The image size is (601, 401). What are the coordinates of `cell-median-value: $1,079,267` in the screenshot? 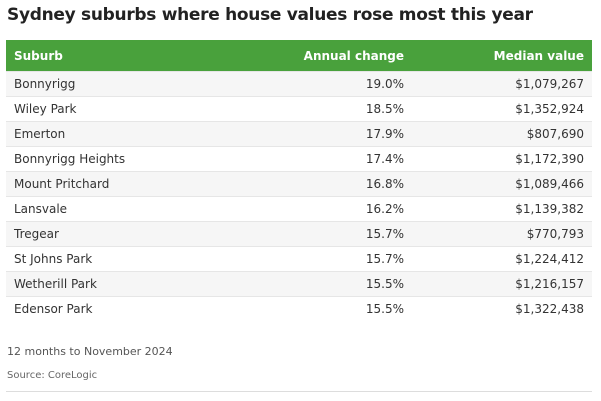 It's located at (502, 84).